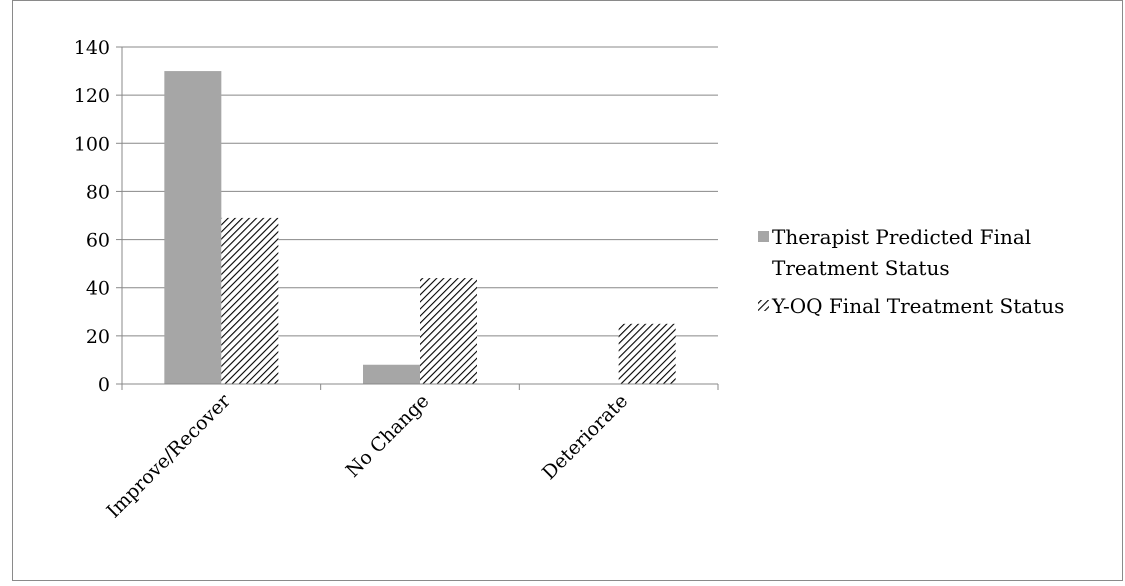  What do you see at coordinates (98, 337) in the screenshot?
I see `y-tick-label: 20` at bounding box center [98, 337].